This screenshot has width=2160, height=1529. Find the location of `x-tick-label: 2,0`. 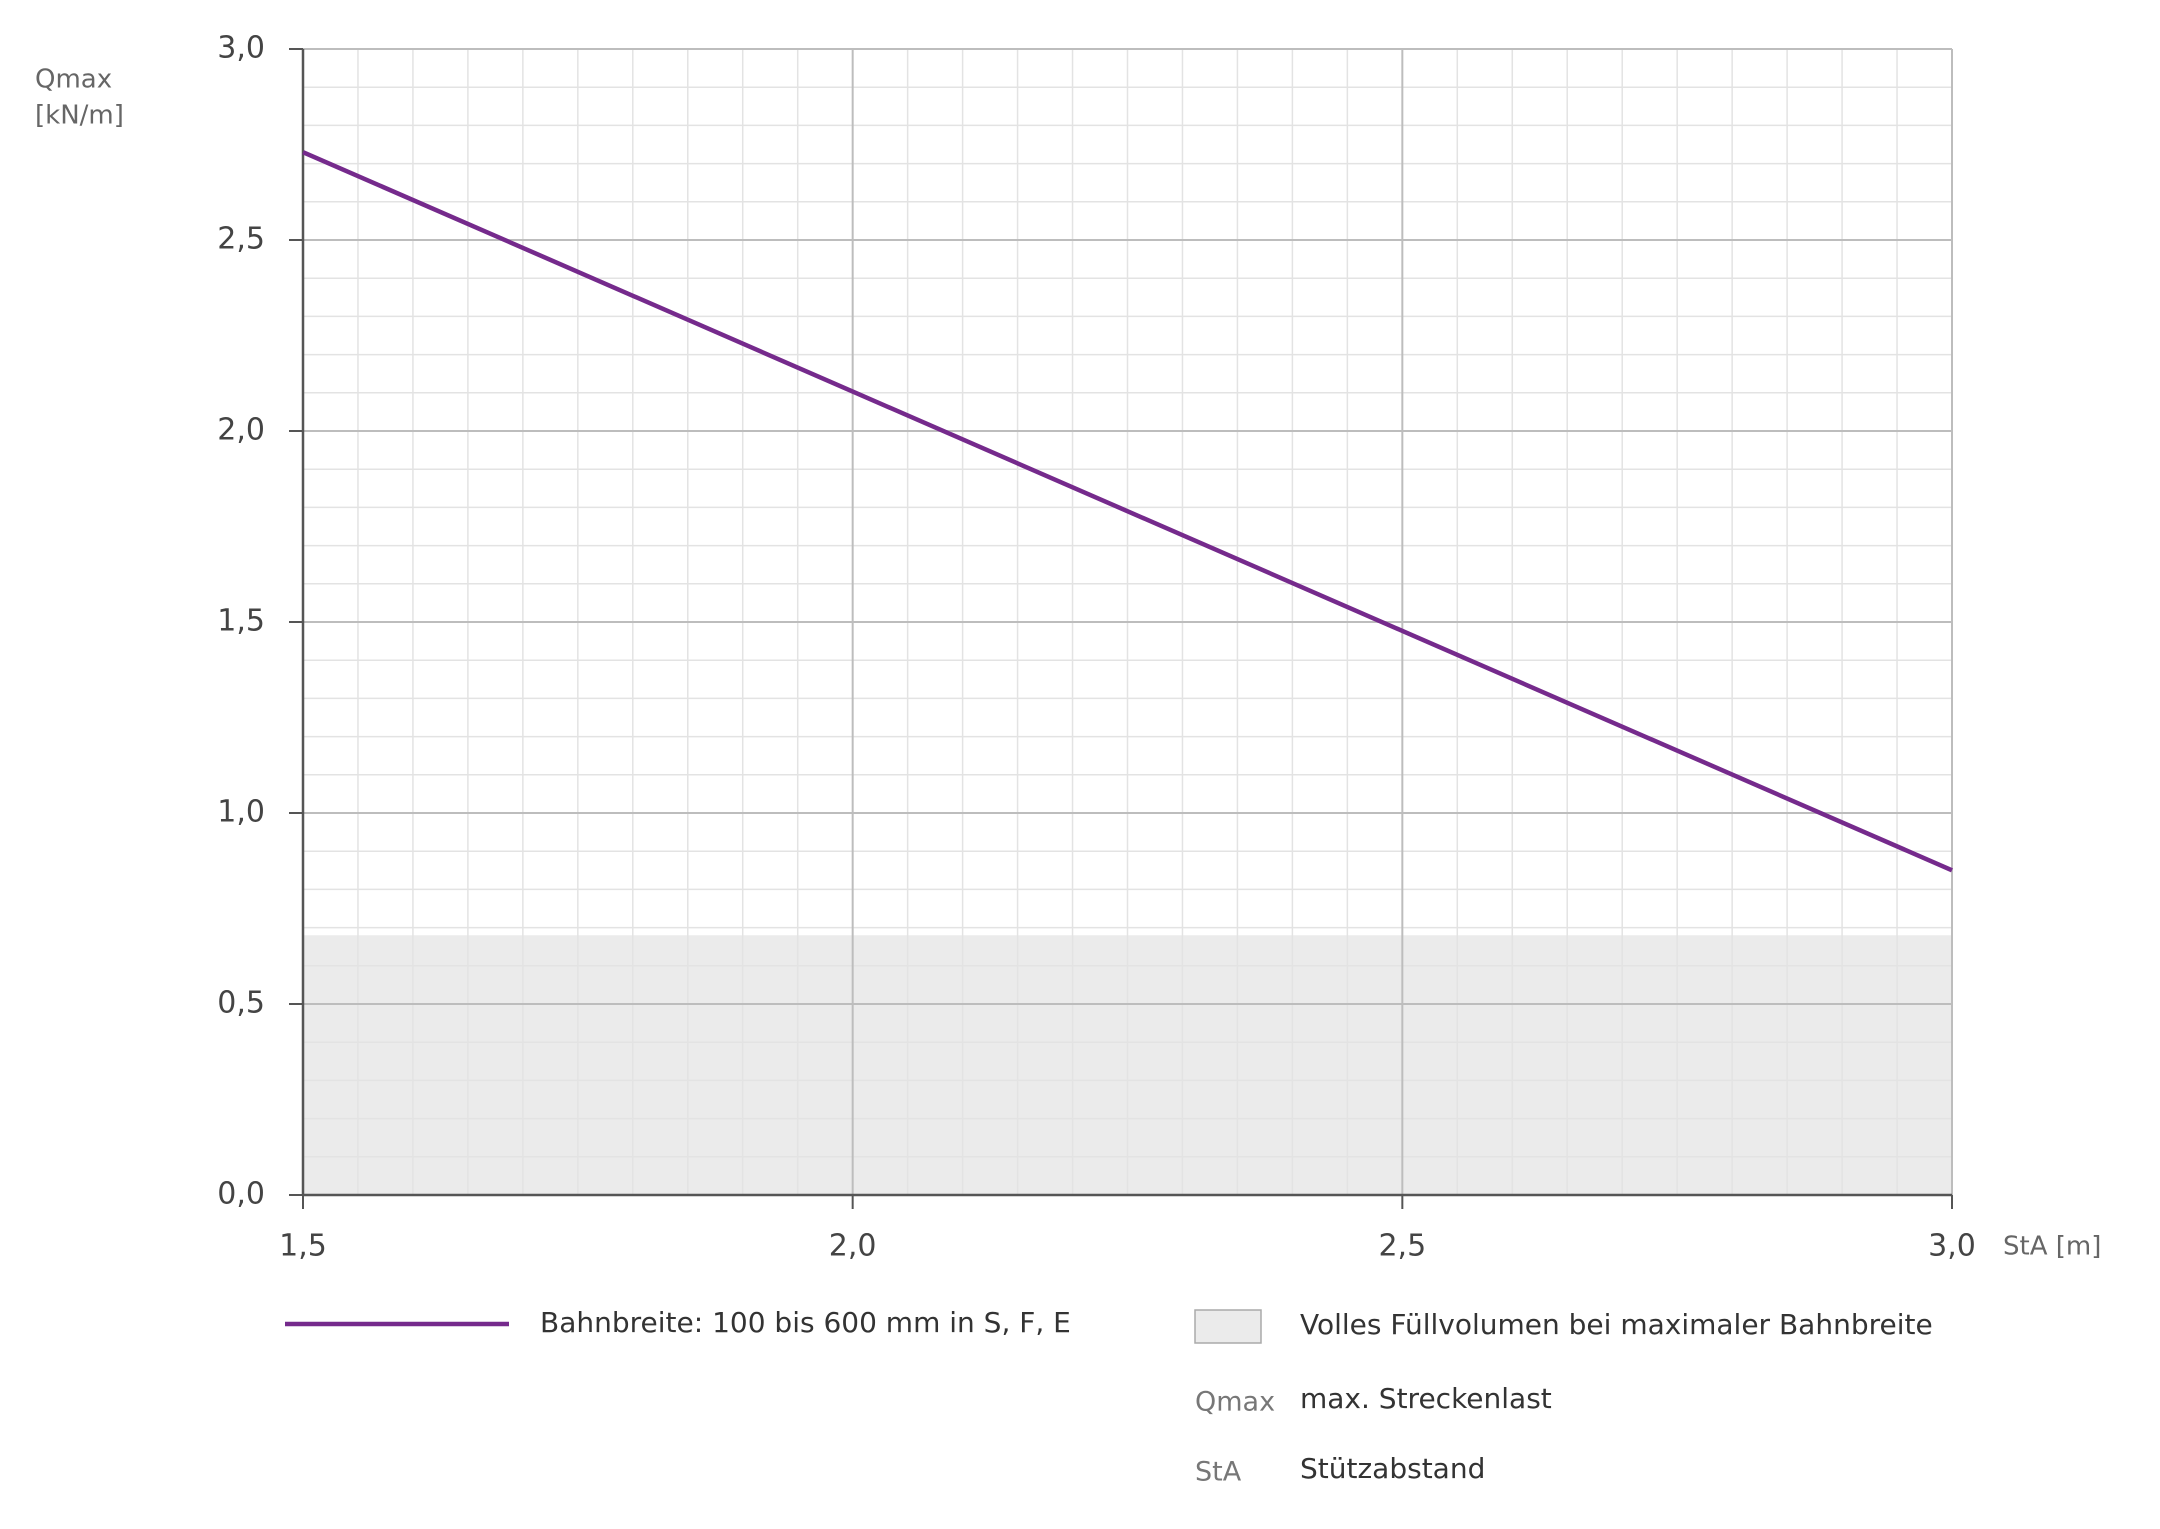

x-tick-label: 2,0 is located at coordinates (853, 1246).